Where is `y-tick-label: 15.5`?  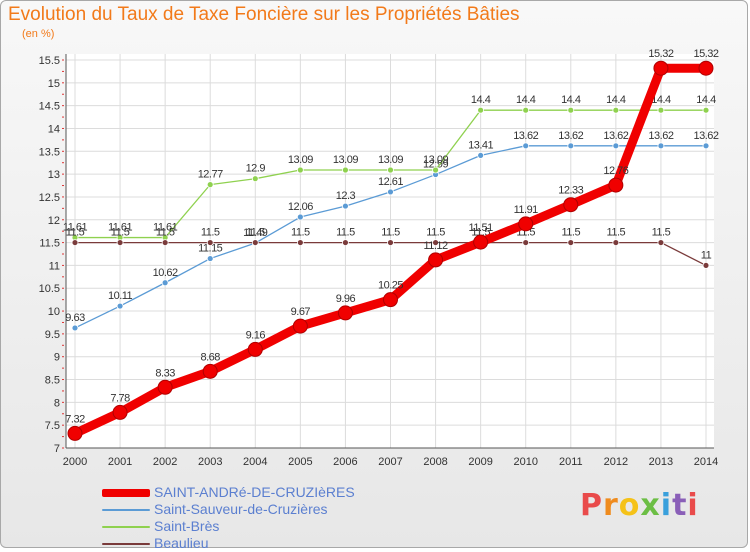
y-tick-label: 15.5 is located at coordinates (49, 61).